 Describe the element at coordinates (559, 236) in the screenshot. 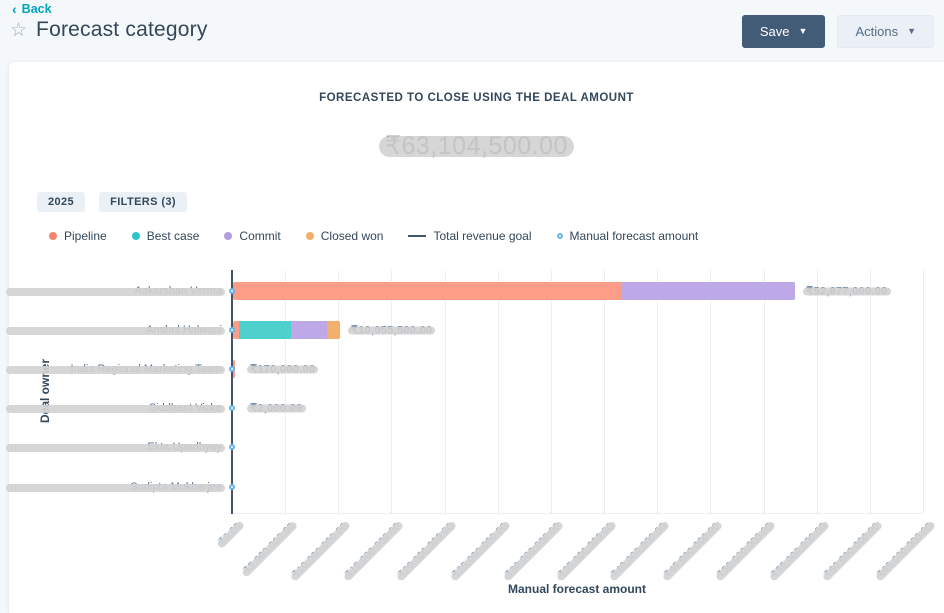

I see `legend-ring-icon` at that location.